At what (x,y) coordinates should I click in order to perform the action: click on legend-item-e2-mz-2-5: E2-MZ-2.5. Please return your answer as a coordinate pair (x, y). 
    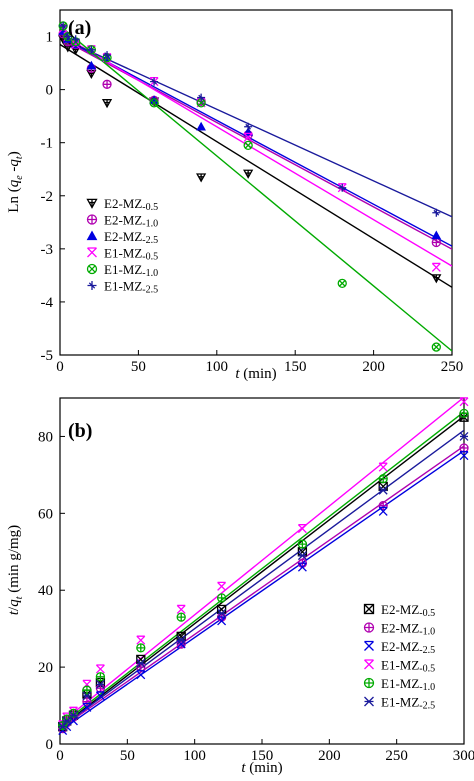
    Looking at the image, I should click on (399, 647).